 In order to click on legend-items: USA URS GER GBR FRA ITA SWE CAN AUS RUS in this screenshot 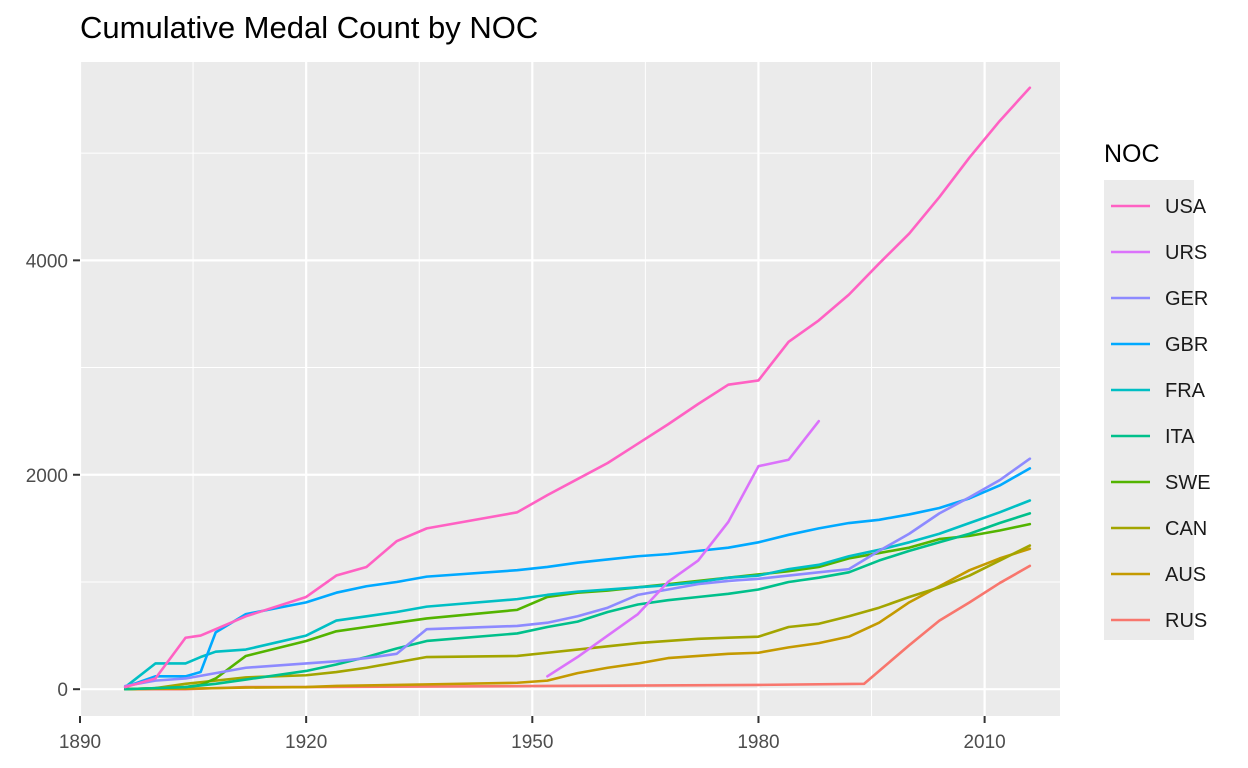, I will do `click(1161, 414)`.